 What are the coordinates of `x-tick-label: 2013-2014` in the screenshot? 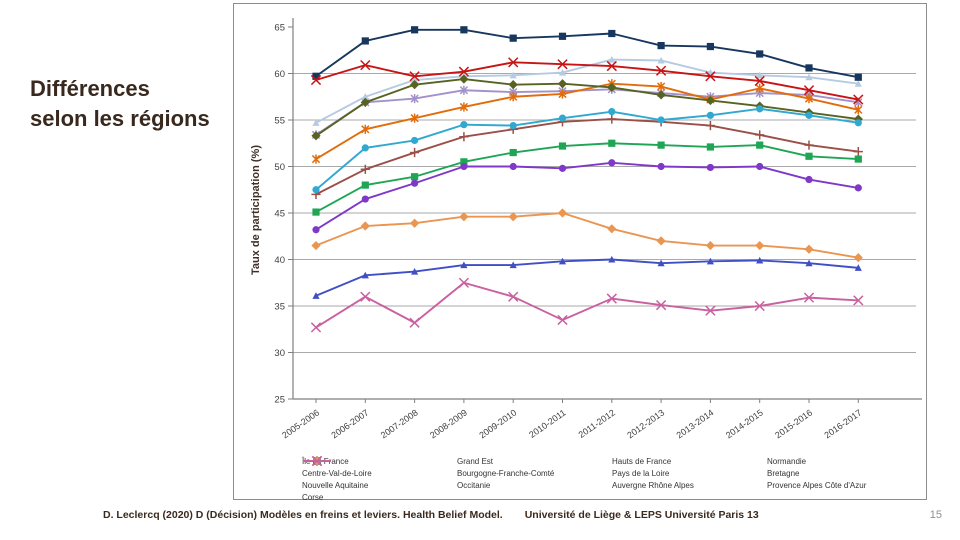 It's located at (695, 423).